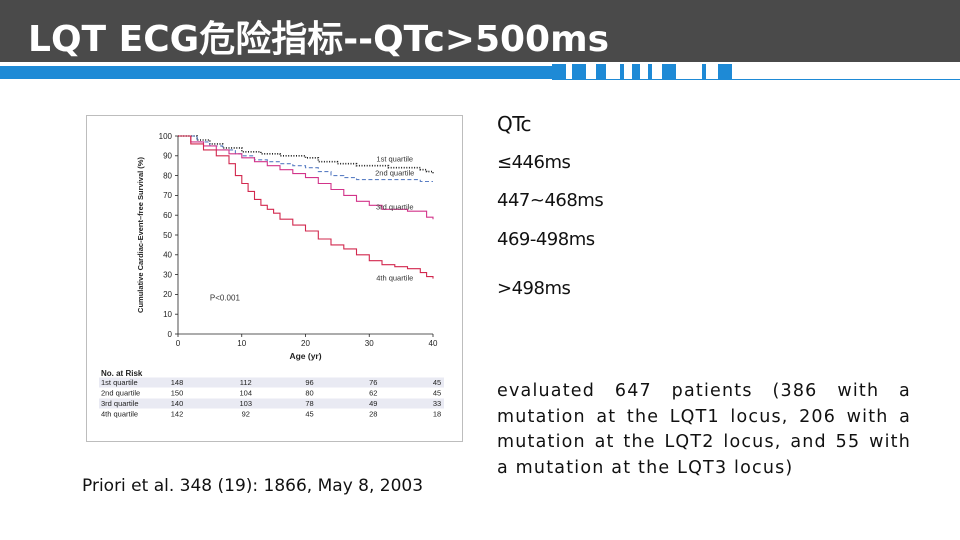 The height and width of the screenshot is (540, 960). I want to click on slide-title: LQT ECG危险指标--QTc>500ms, so click(319, 39).